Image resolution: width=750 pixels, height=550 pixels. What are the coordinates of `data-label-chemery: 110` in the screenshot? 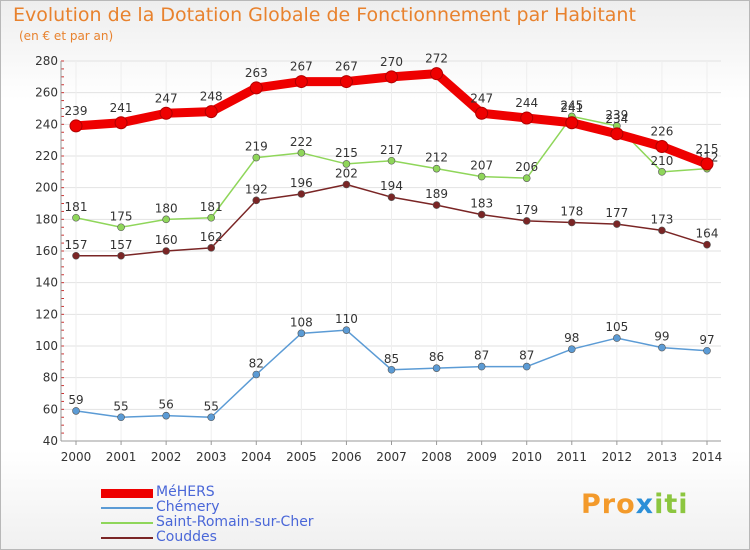 It's located at (346, 319).